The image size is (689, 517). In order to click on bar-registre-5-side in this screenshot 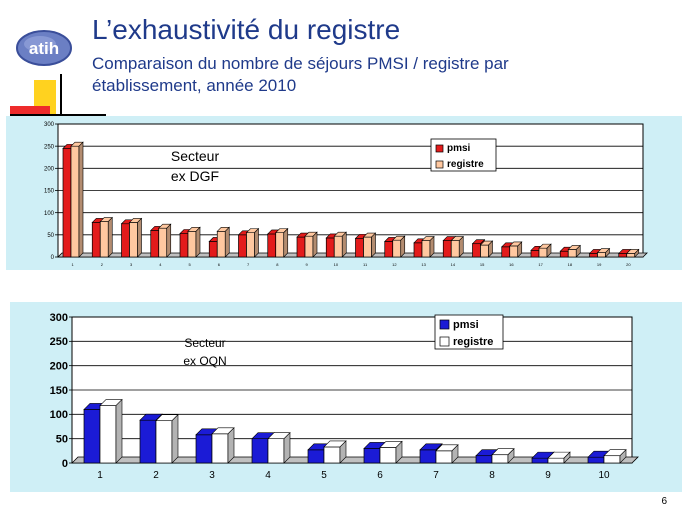, I will do `click(343, 452)`.